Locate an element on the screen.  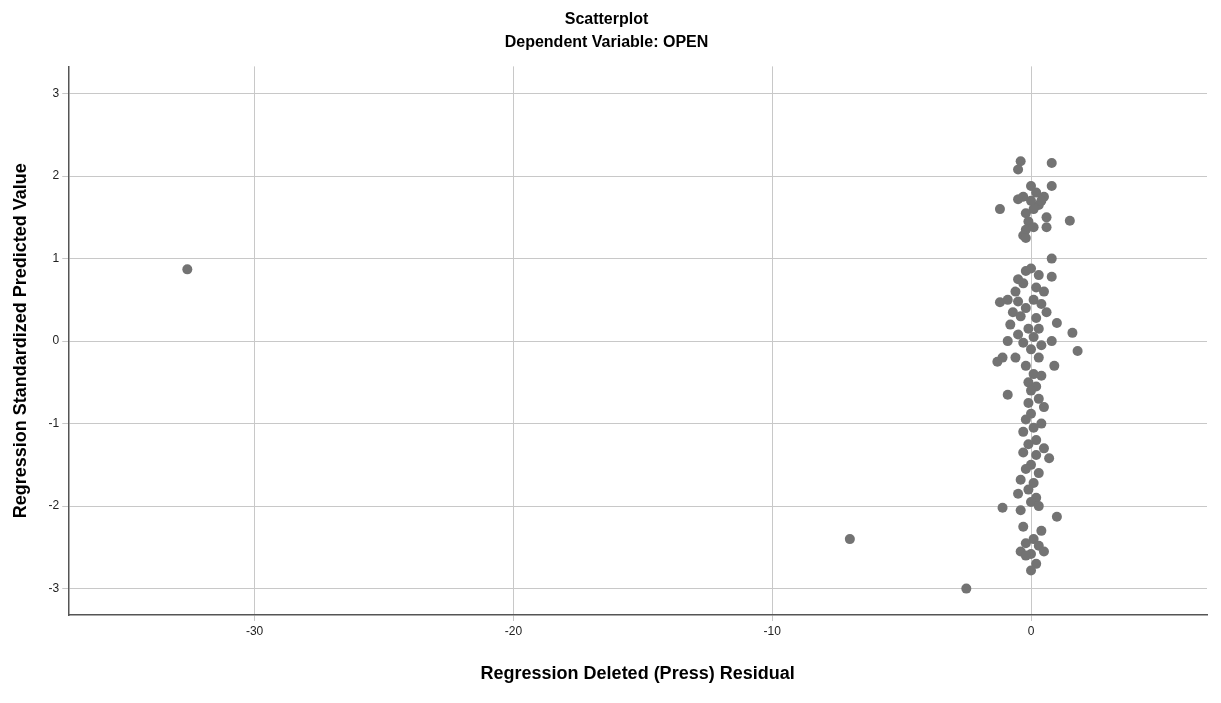
y-tick-label: -3 is located at coordinates (54, 587).